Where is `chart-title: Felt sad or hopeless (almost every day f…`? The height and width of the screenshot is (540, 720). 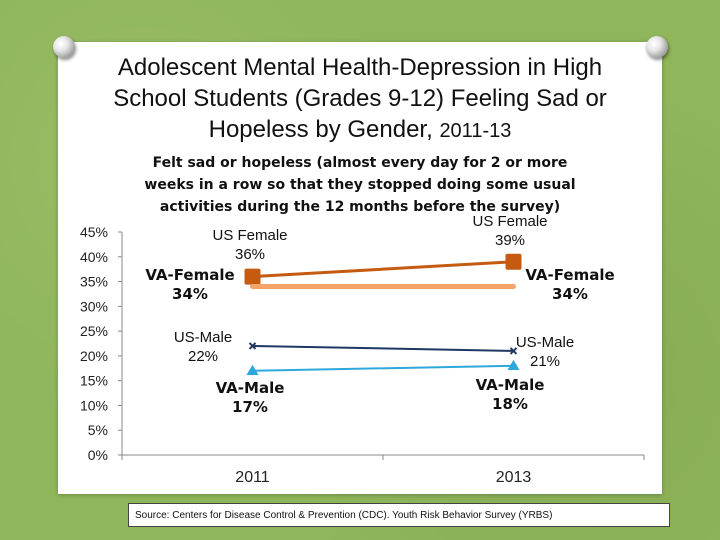 chart-title: Felt sad or hopeless (almost every day f… is located at coordinates (359, 185).